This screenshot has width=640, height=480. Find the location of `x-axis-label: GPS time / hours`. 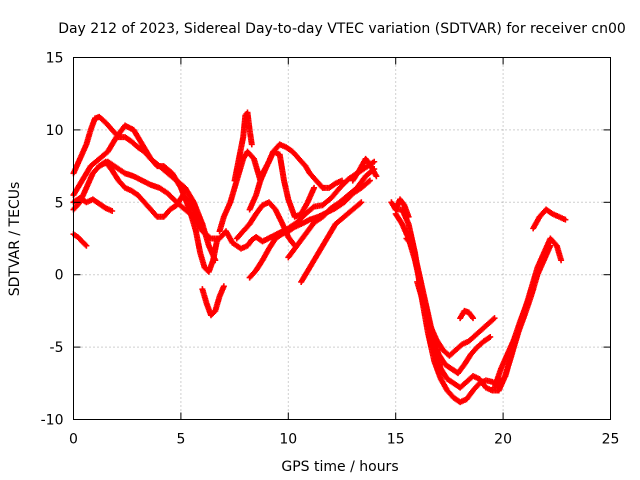

x-axis-label: GPS time / hours is located at coordinates (339, 467).